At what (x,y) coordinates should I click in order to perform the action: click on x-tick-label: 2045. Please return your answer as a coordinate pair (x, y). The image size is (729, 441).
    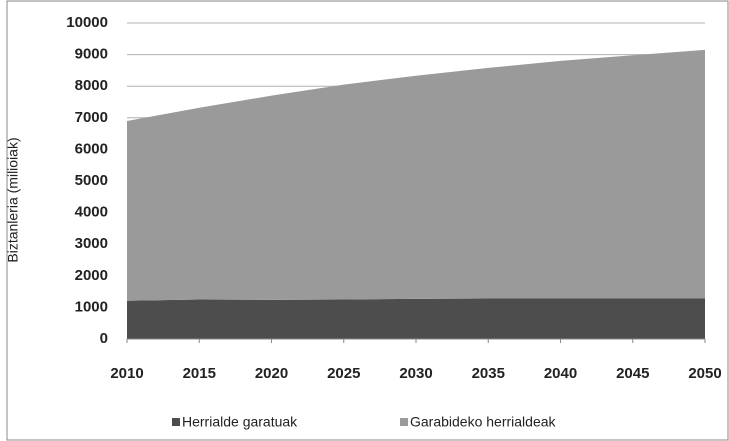
    Looking at the image, I should click on (632, 373).